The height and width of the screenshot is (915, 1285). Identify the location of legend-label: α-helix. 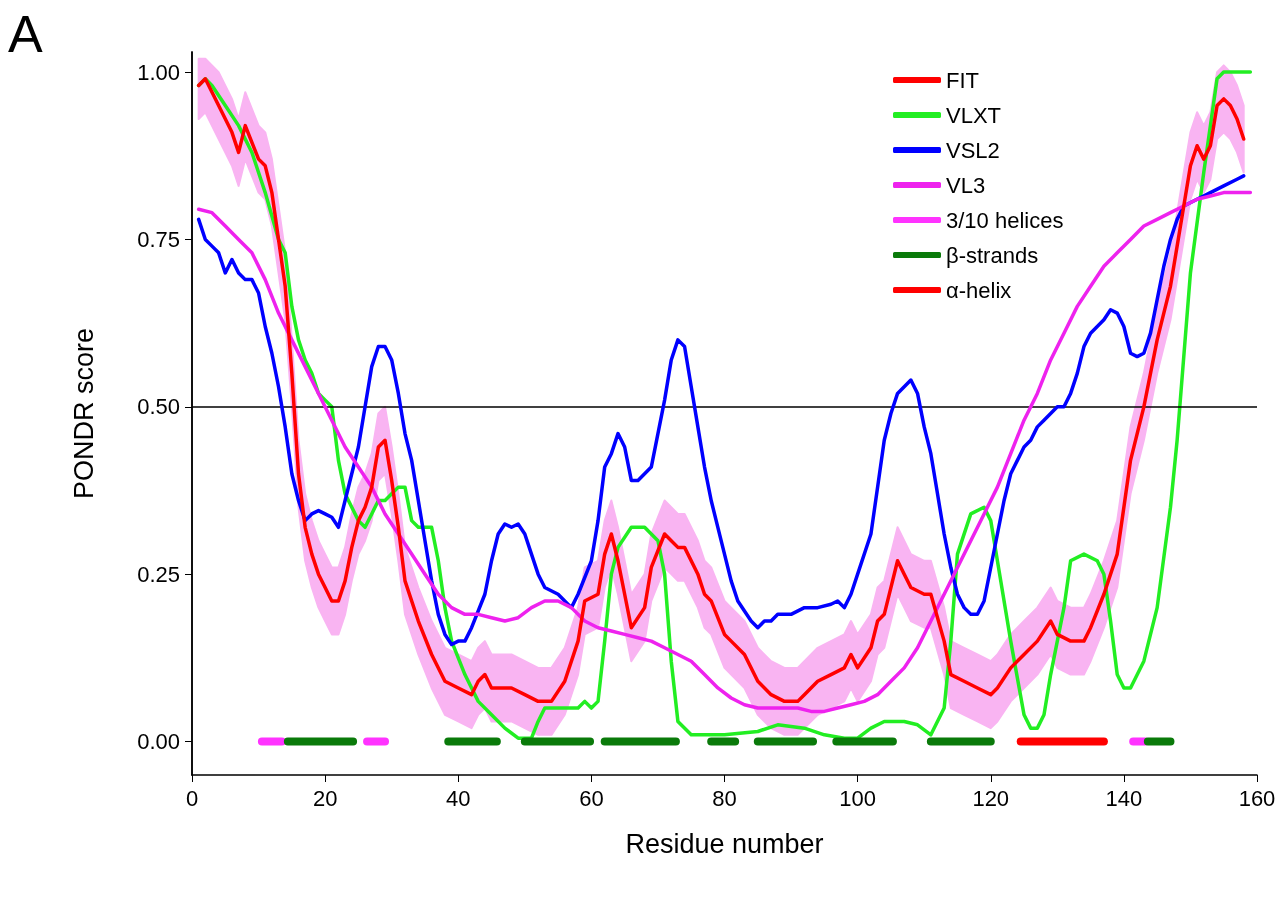
(979, 290).